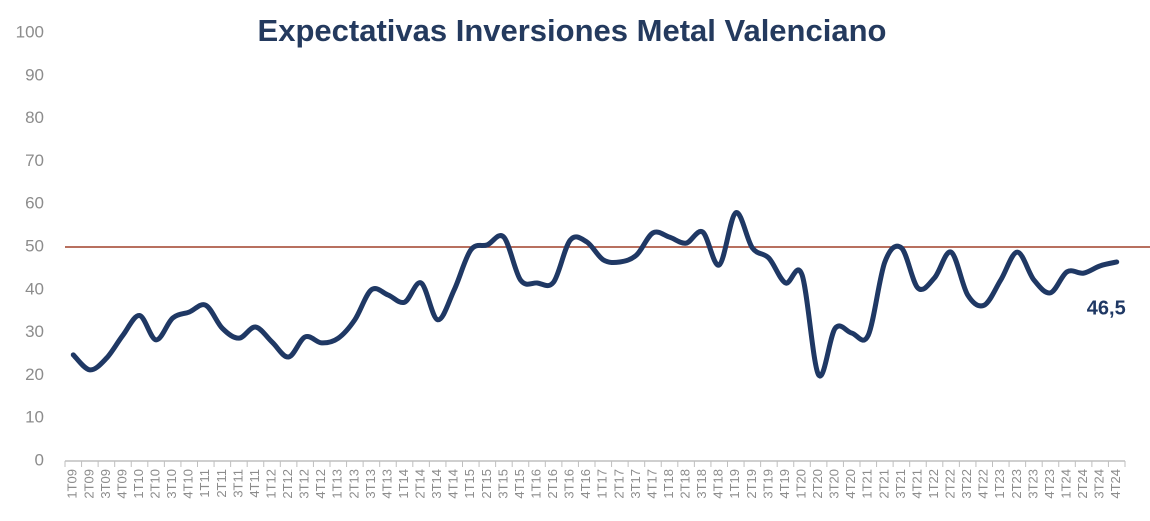  What do you see at coordinates (105, 484) in the screenshot?
I see `x-tick-label: 3T09` at bounding box center [105, 484].